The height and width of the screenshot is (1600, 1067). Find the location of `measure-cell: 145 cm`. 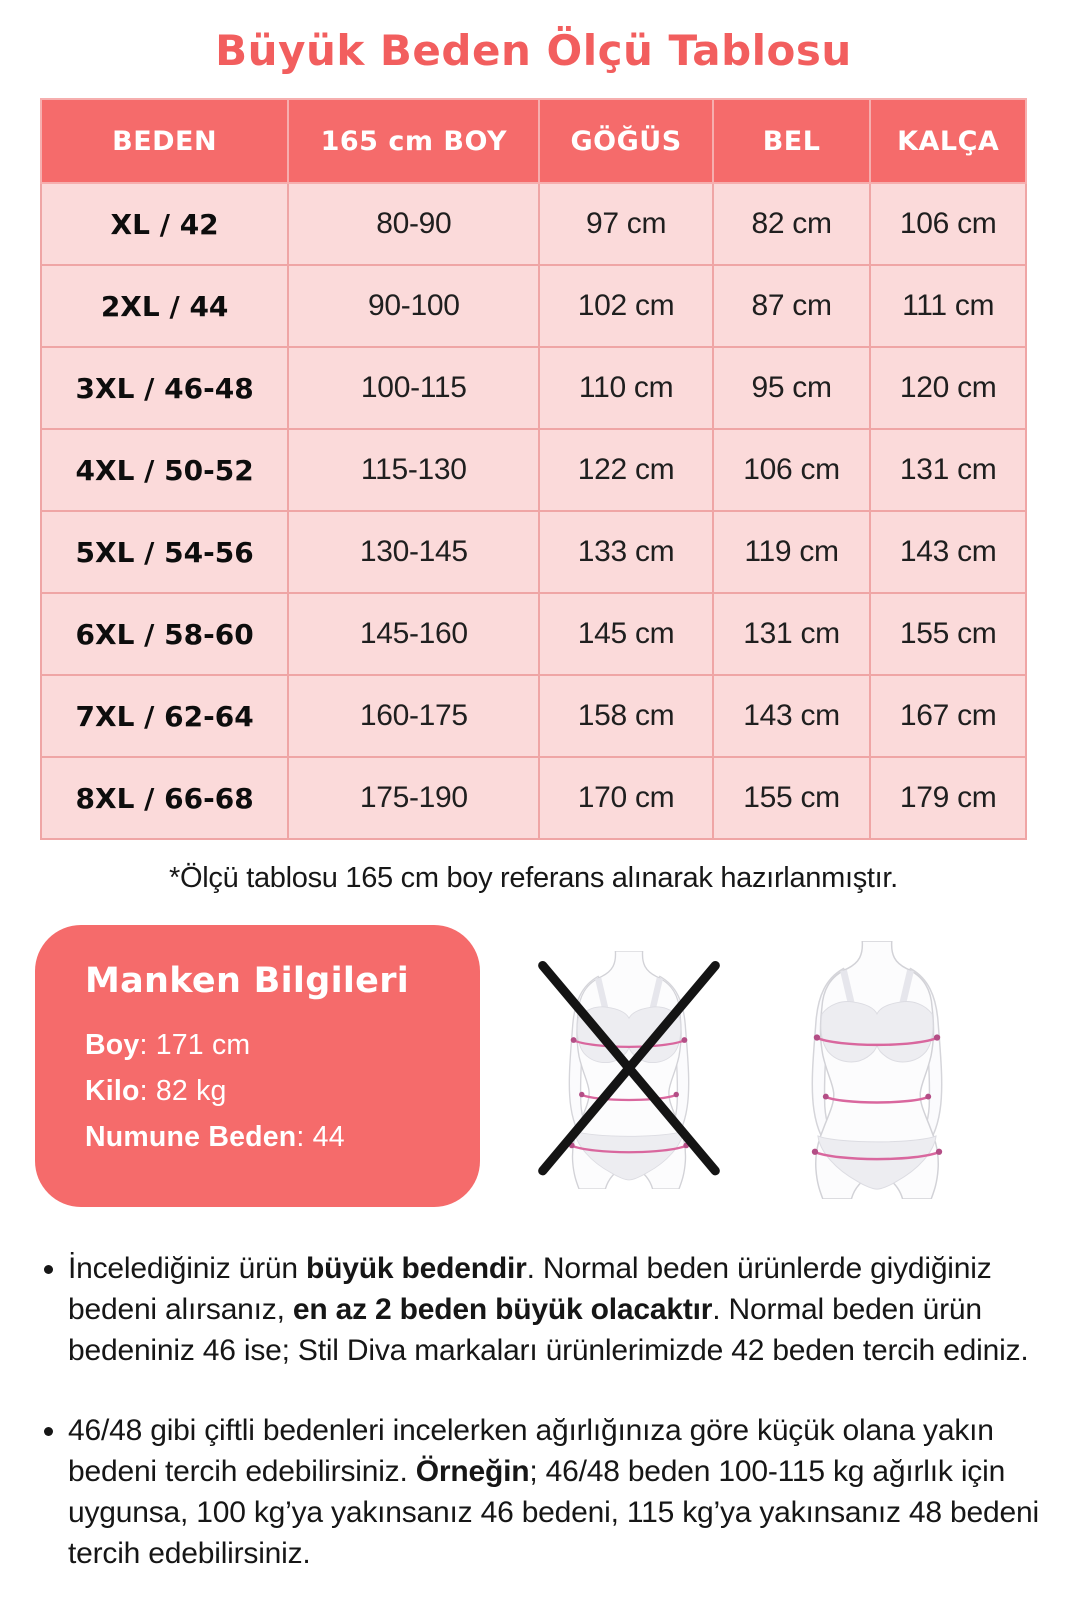

measure-cell: 145 cm is located at coordinates (626, 634).